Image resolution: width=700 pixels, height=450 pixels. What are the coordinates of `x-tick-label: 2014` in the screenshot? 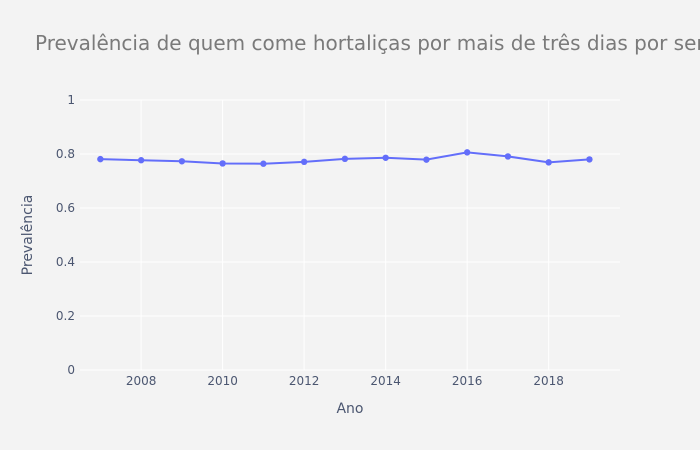 It's located at (385, 381).